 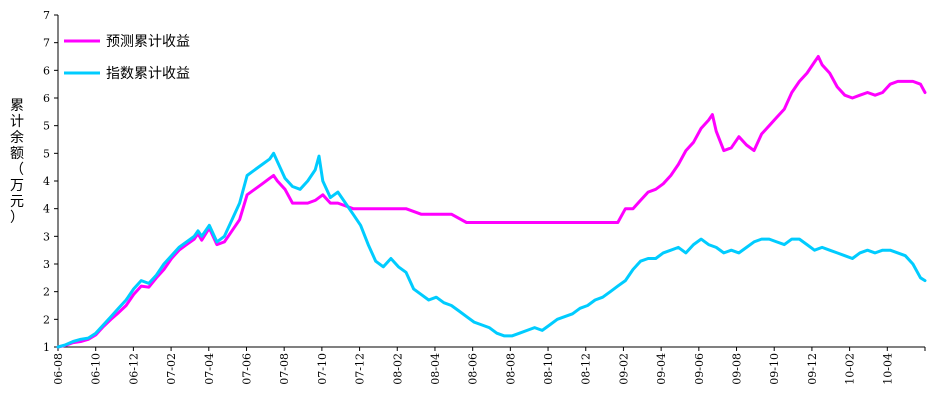 I want to click on x-tick-label: 07-10, so click(x=322, y=369).